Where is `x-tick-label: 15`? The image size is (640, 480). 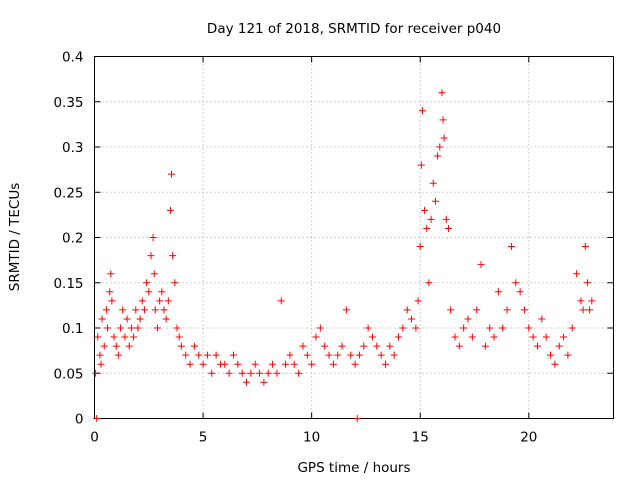 x-tick-label: 15 is located at coordinates (420, 438).